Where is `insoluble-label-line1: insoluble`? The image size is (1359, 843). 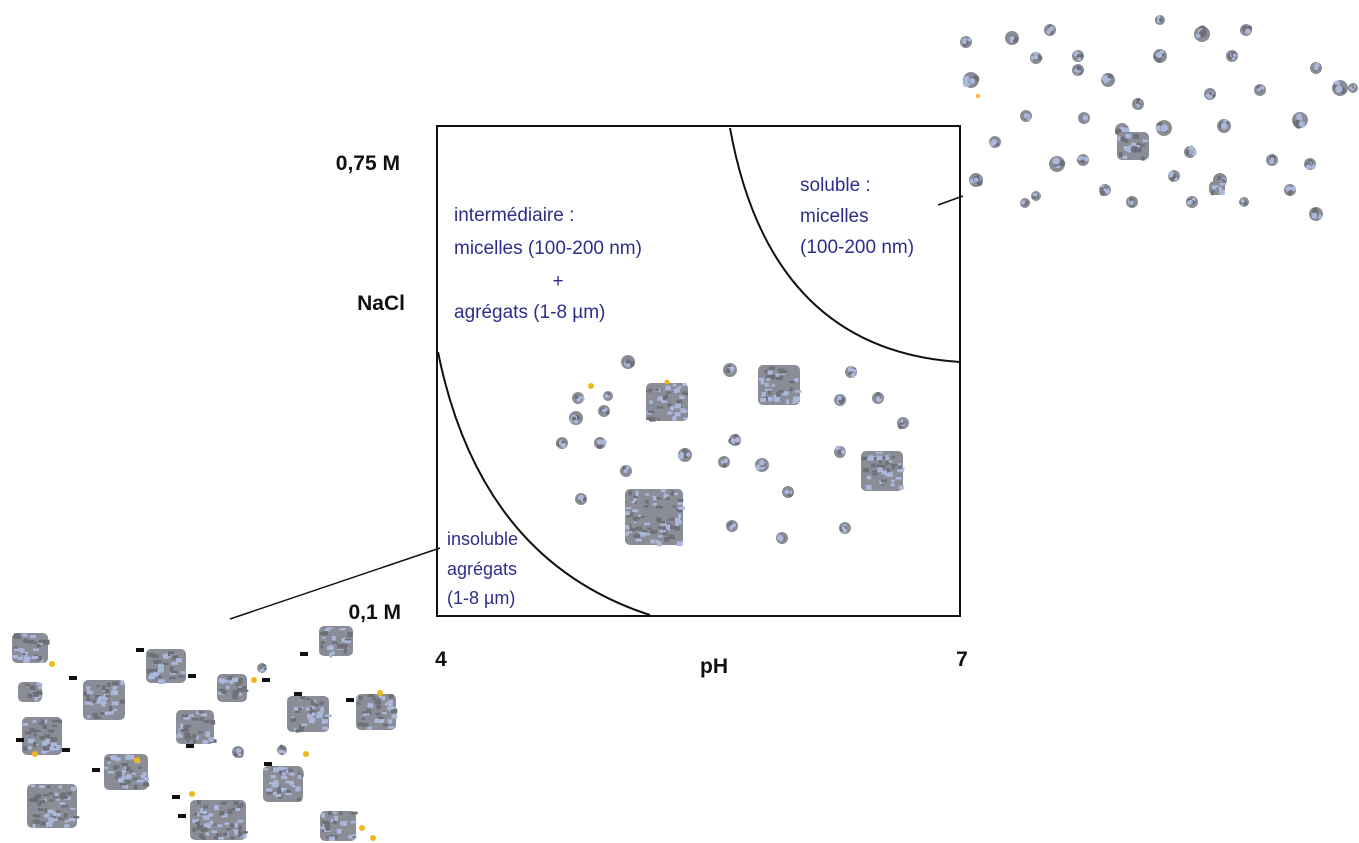 insoluble-label-line1: insoluble is located at coordinates (482, 539).